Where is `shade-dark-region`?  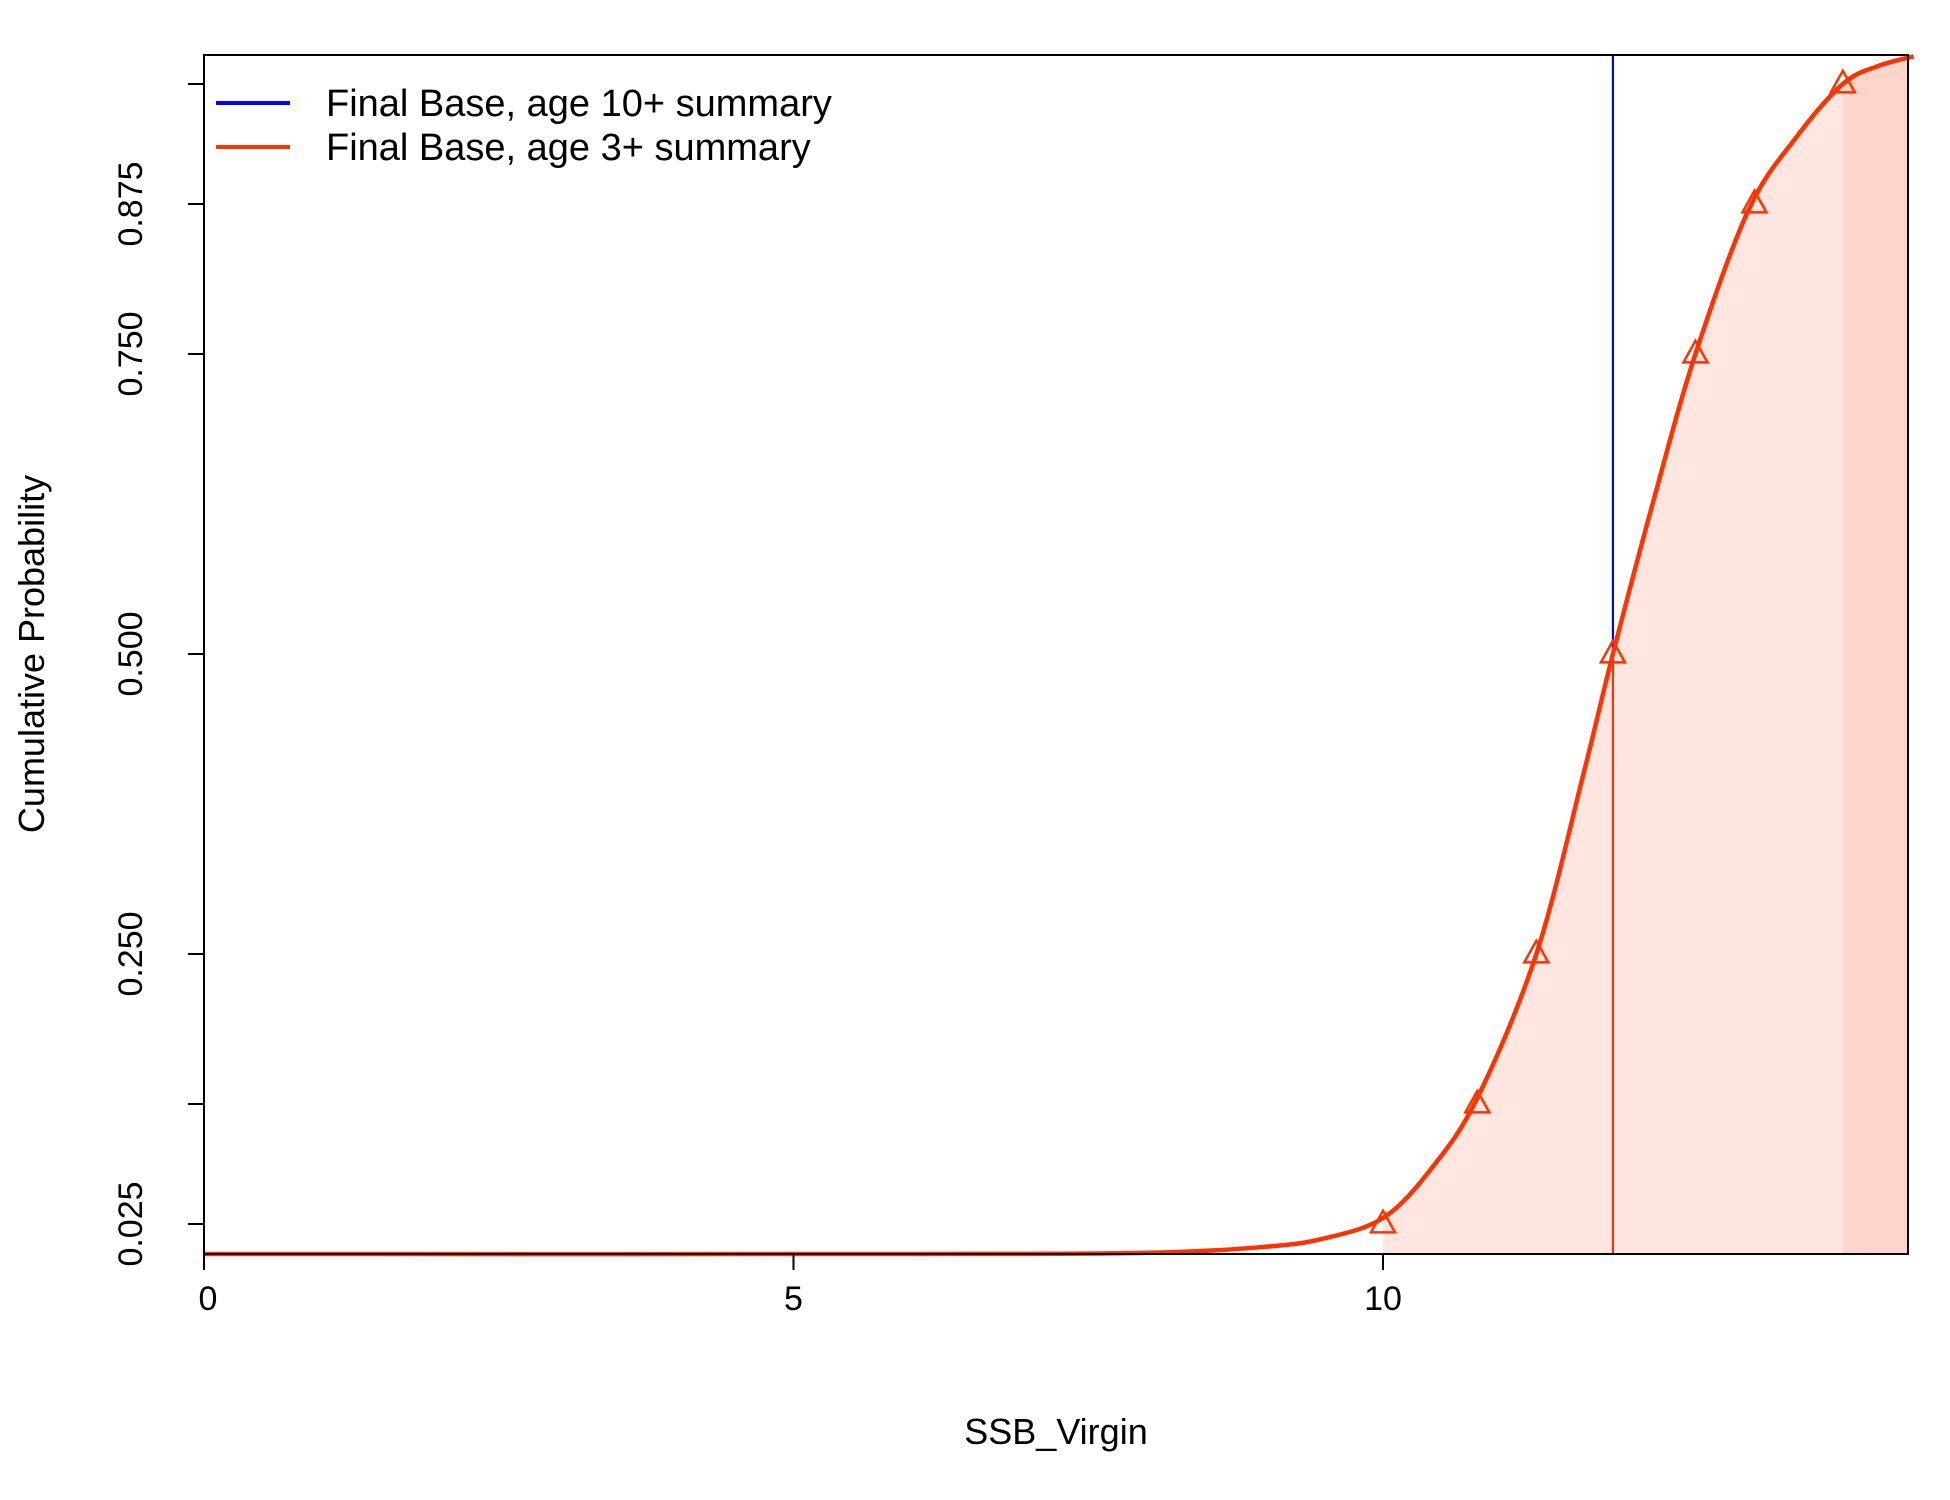
shade-dark-region is located at coordinates (1875, 655).